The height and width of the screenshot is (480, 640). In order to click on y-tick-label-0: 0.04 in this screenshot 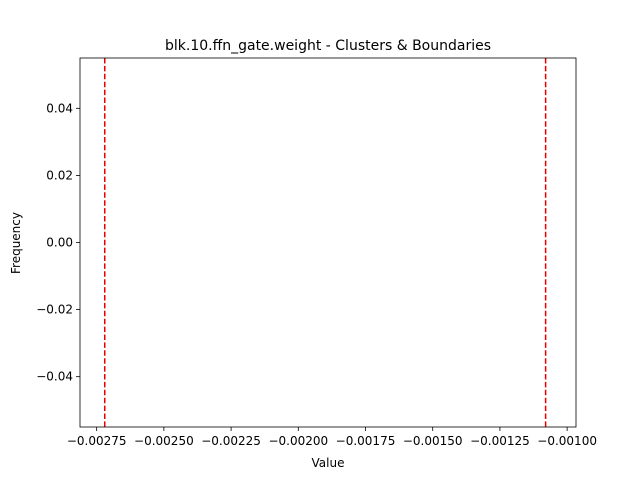, I will do `click(59, 108)`.